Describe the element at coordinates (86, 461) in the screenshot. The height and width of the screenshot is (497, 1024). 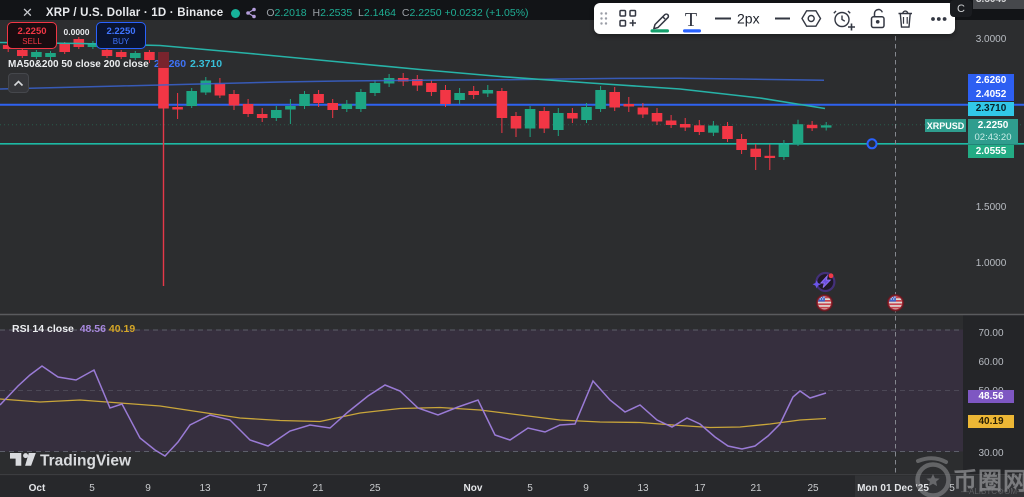
I see `svg-text: TradingView` at that location.